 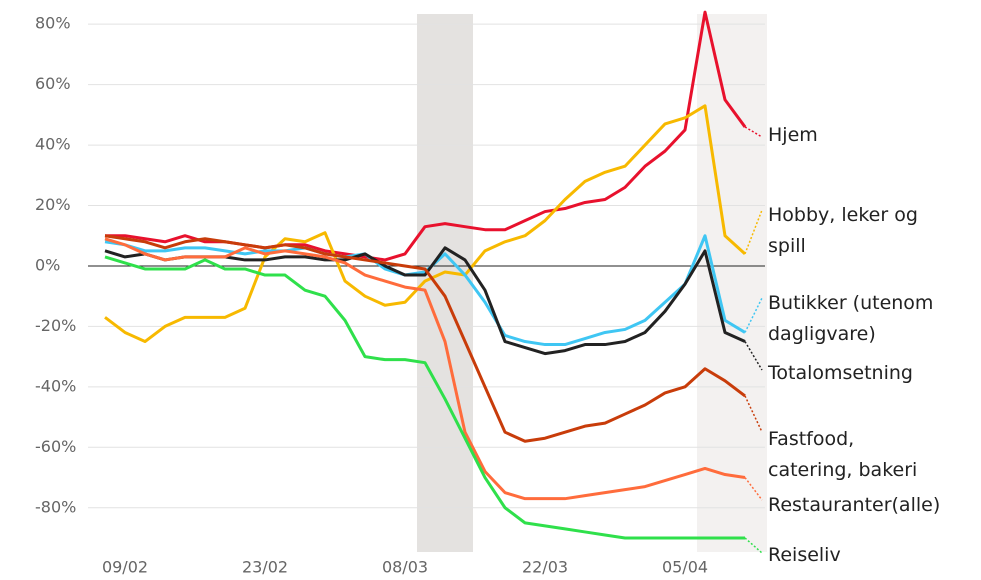 What do you see at coordinates (840, 373) in the screenshot?
I see `series-label: Totalomsetning` at bounding box center [840, 373].